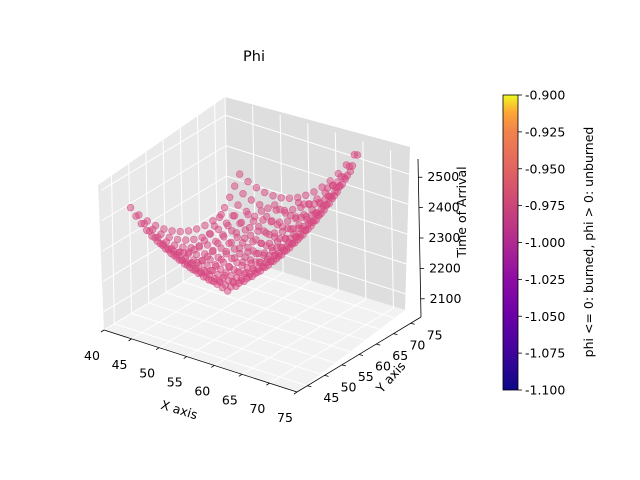 Image resolution: width=640 pixels, height=480 pixels. I want to click on grid-line-z, so click(262, 274).